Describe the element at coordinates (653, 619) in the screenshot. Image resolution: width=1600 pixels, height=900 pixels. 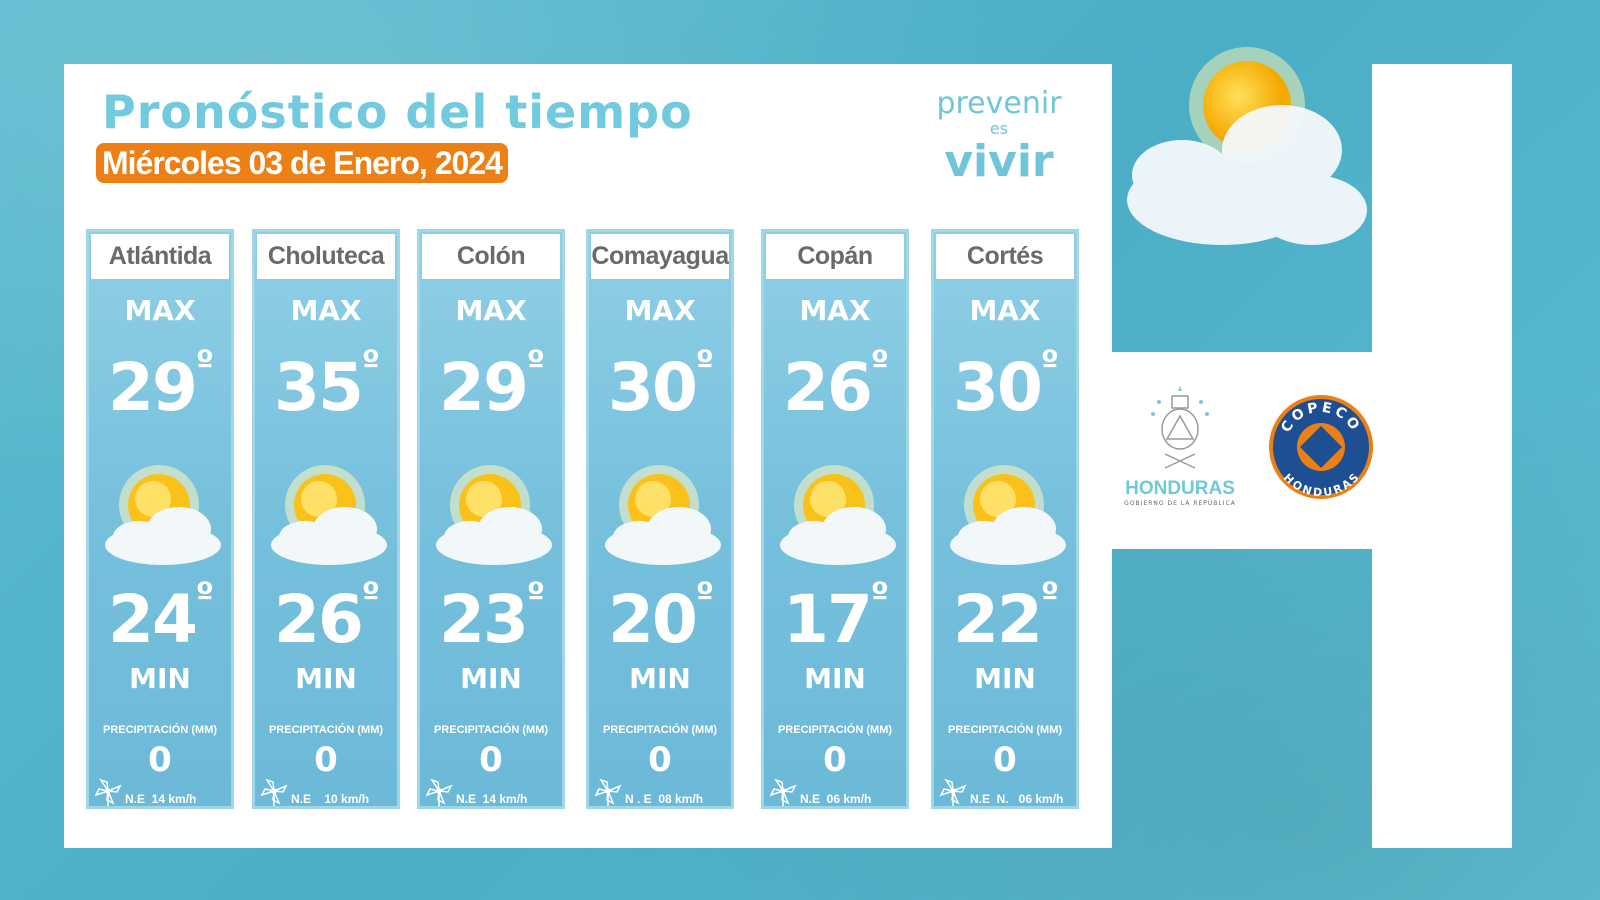
I see `min-value: 20` at that location.